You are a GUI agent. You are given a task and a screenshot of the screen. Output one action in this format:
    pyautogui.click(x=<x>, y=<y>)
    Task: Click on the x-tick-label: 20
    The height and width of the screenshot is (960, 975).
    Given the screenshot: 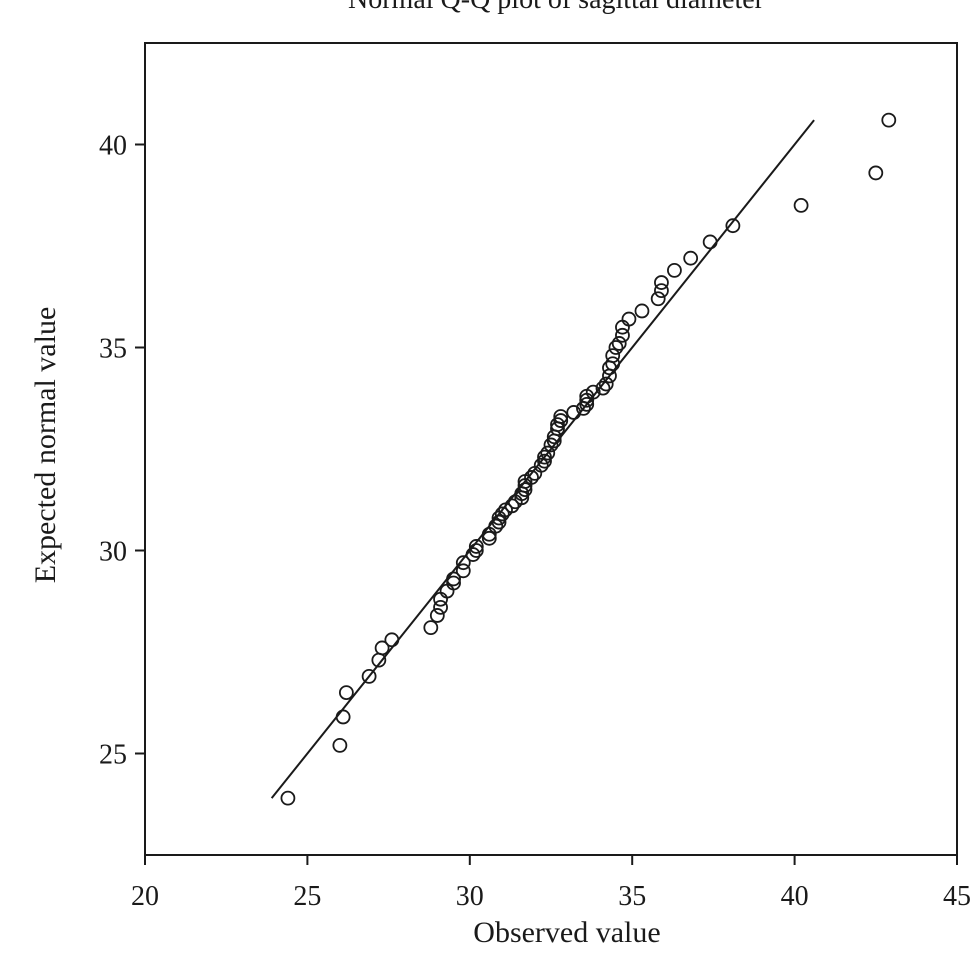 What is the action you would take?
    pyautogui.click(x=145, y=896)
    